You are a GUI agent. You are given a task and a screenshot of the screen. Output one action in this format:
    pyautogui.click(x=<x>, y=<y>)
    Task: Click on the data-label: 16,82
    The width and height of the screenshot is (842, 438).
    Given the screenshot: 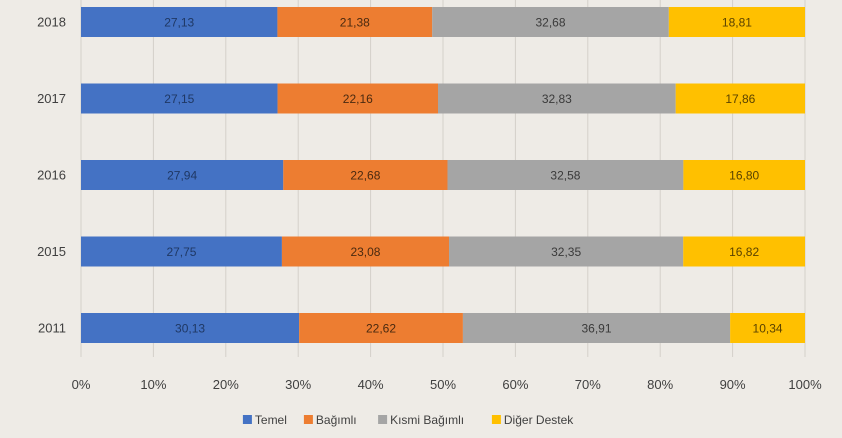 What is the action you would take?
    pyautogui.click(x=744, y=252)
    